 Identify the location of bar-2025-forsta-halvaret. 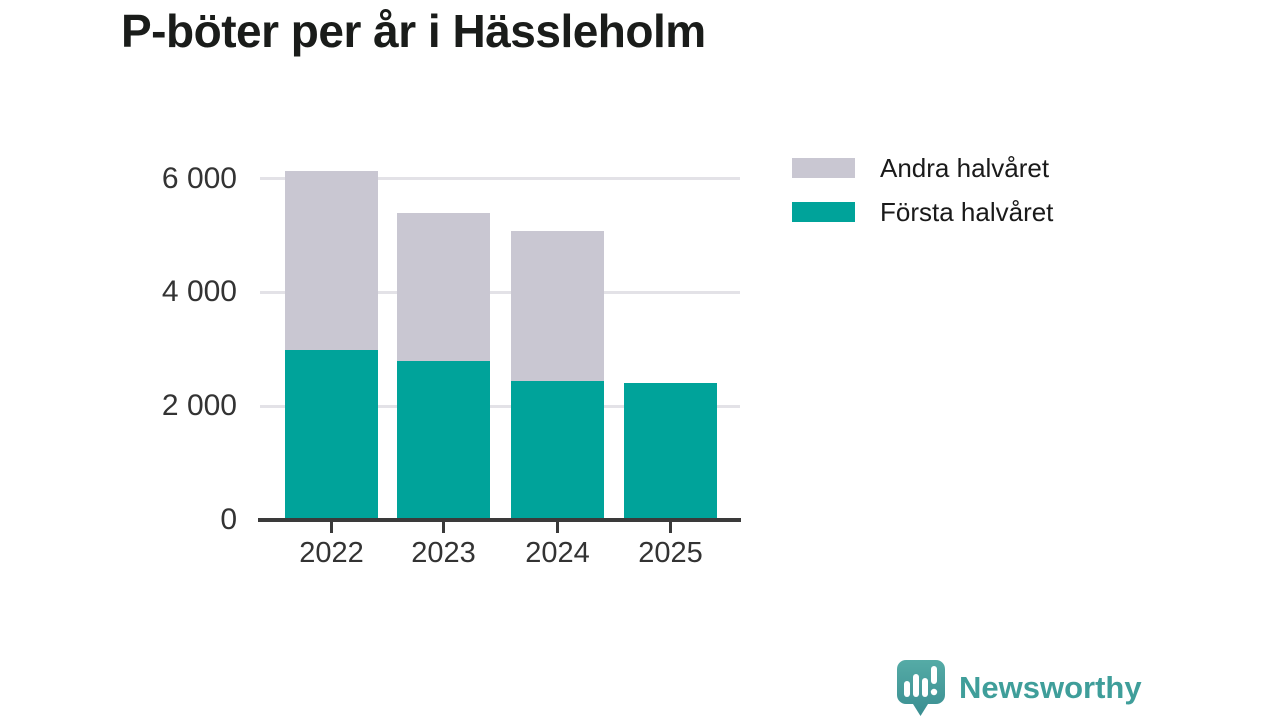
(670, 451).